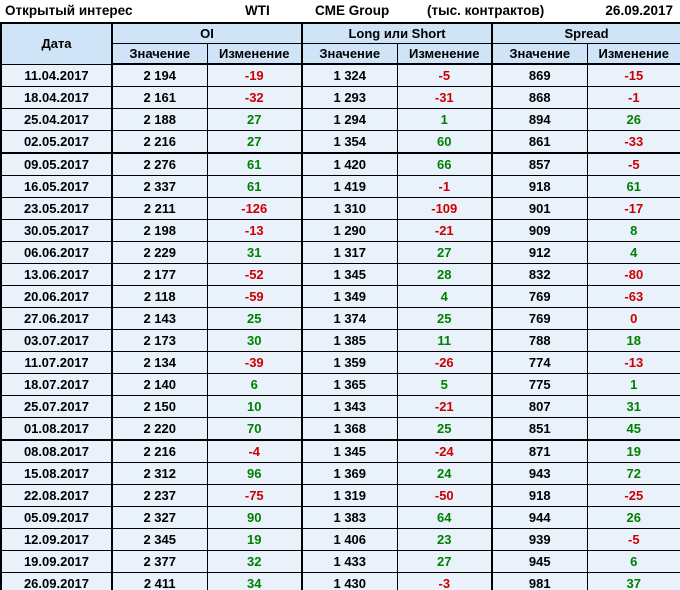 This screenshot has height=590, width=680. I want to click on date-cell: 13.06.2017, so click(56, 274).